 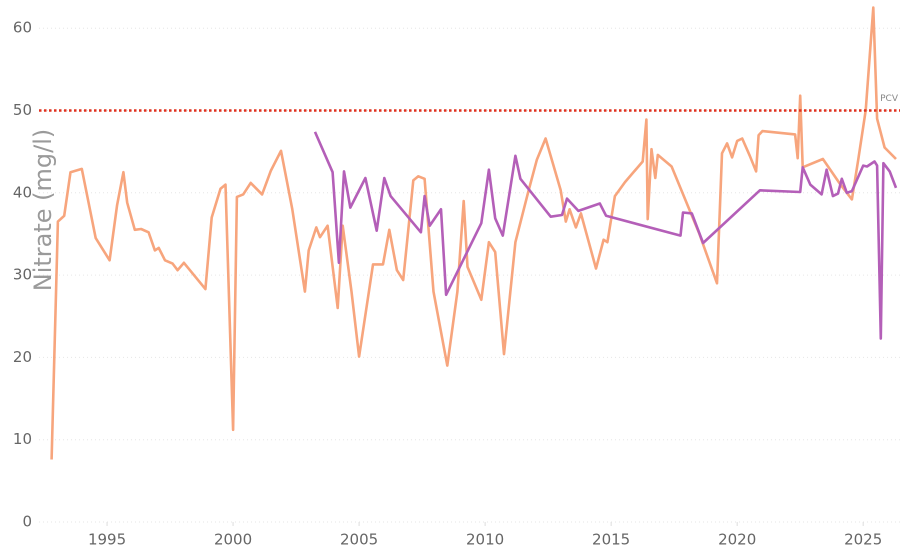 What do you see at coordinates (737, 540) in the screenshot?
I see `x-tick-label: 2020` at bounding box center [737, 540].